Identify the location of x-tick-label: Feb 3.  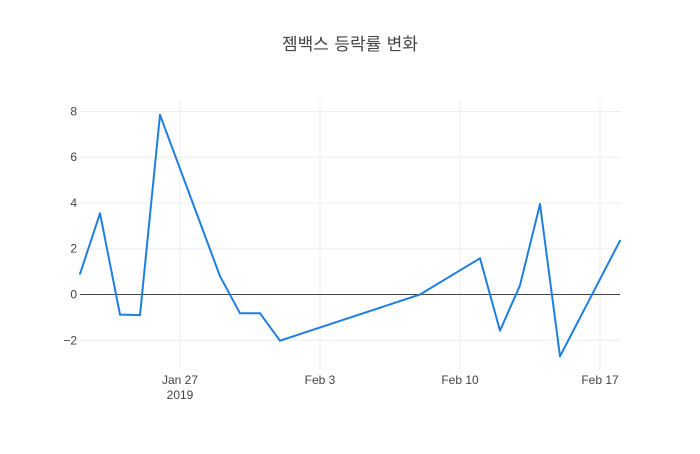
(320, 380).